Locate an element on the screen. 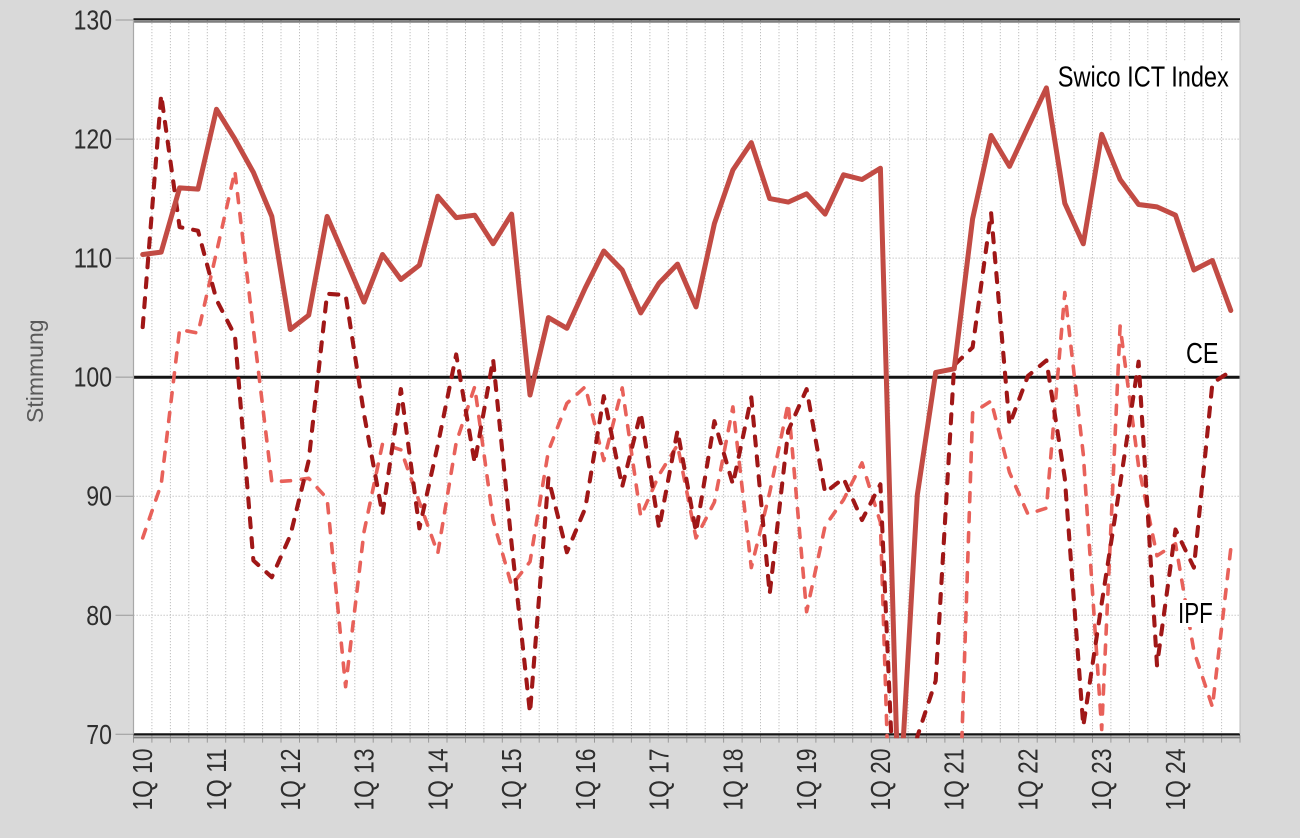 This screenshot has height=838, width=1300. svg-text: IPF is located at coordinates (1195, 614).